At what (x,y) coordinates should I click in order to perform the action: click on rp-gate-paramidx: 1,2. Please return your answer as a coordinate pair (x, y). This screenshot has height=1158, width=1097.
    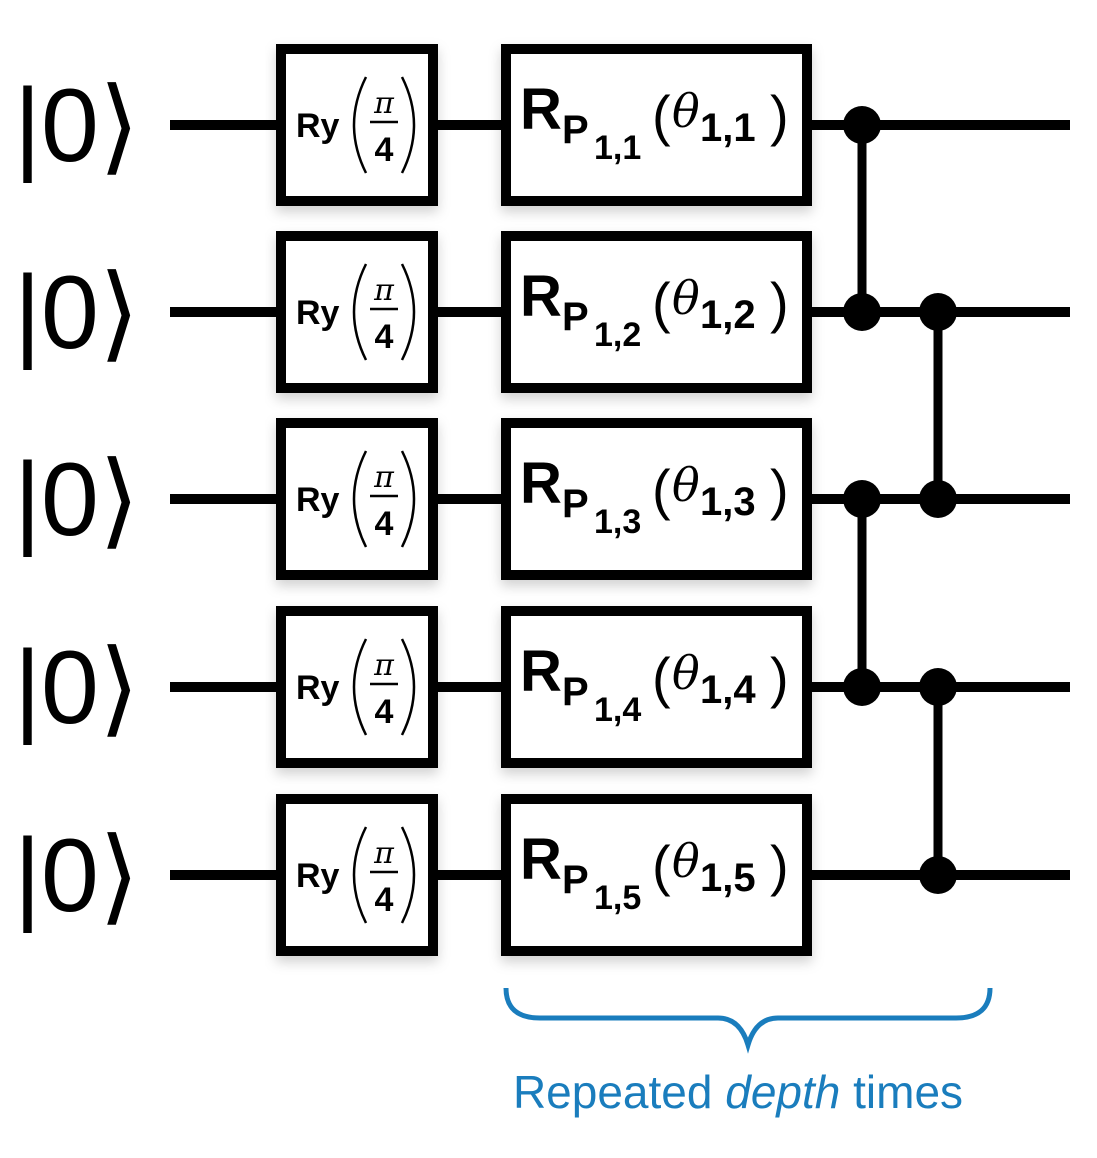
    Looking at the image, I should click on (728, 315).